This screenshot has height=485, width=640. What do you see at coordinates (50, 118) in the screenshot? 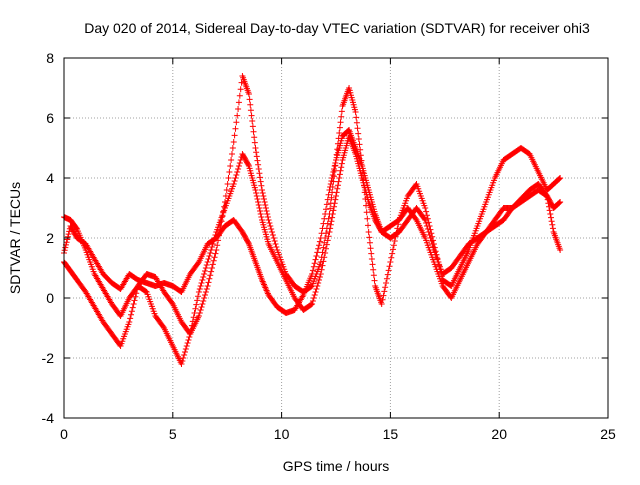
I see `y-tick-label: 6` at bounding box center [50, 118].